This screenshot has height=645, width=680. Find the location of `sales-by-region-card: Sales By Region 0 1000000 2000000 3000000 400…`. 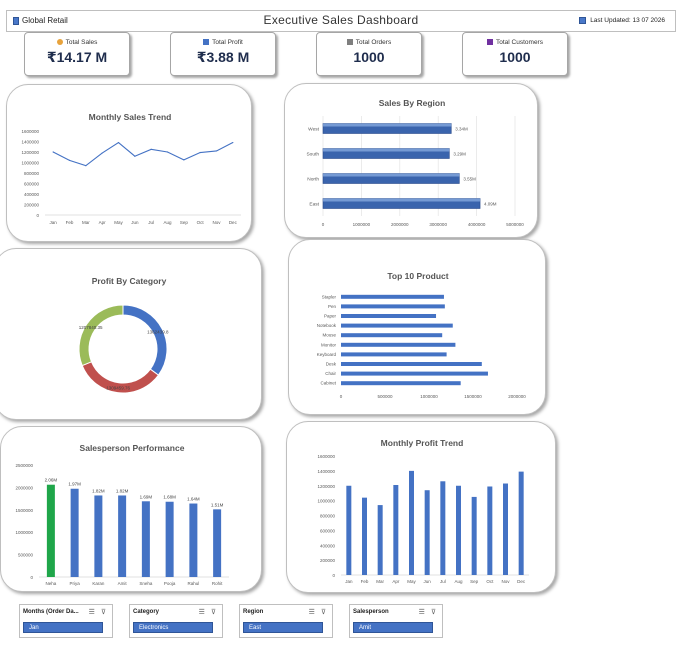

sales-by-region-card: Sales By Region 0 1000000 2000000 3000000 400… is located at coordinates (411, 160).